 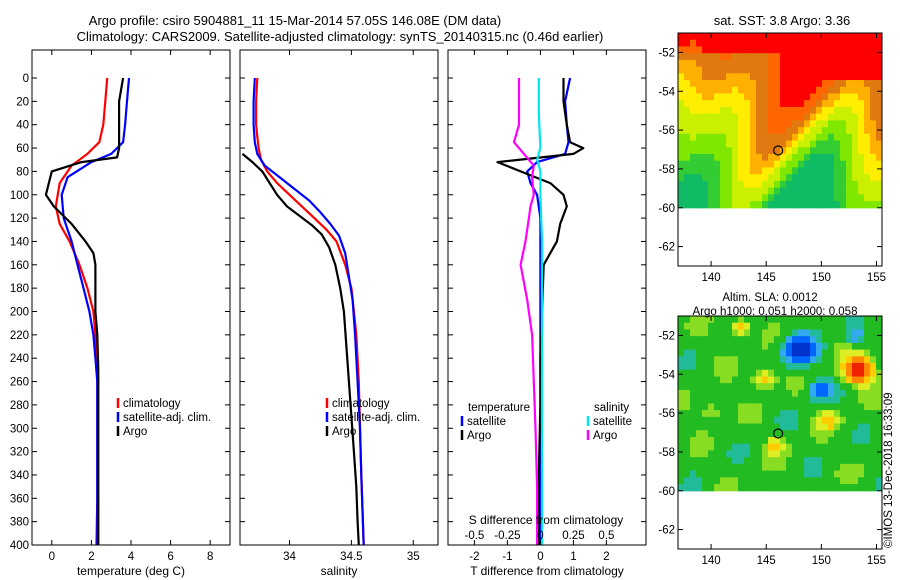 What do you see at coordinates (52, 557) in the screenshot?
I see `x-tick-label: 0` at bounding box center [52, 557].